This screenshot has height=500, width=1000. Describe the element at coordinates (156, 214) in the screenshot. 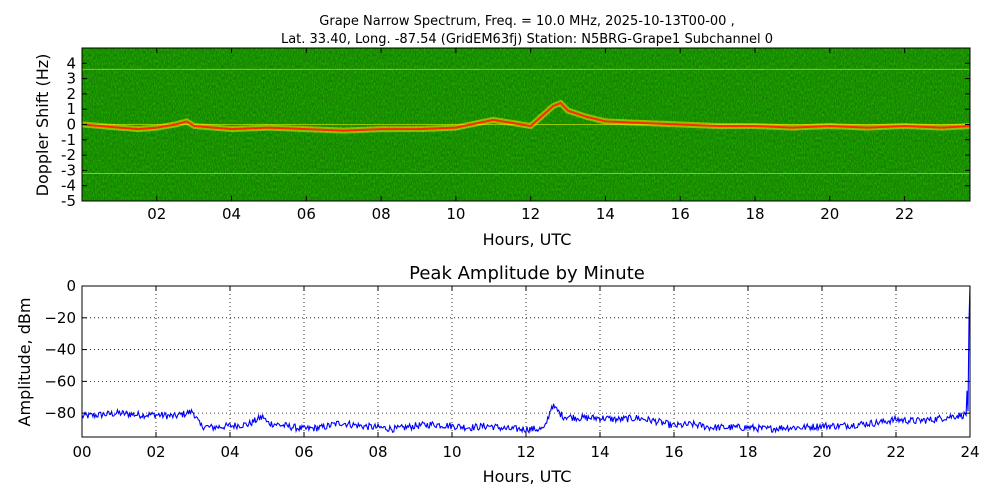

I see `spectrogram-xtick-label: 02` at that location.